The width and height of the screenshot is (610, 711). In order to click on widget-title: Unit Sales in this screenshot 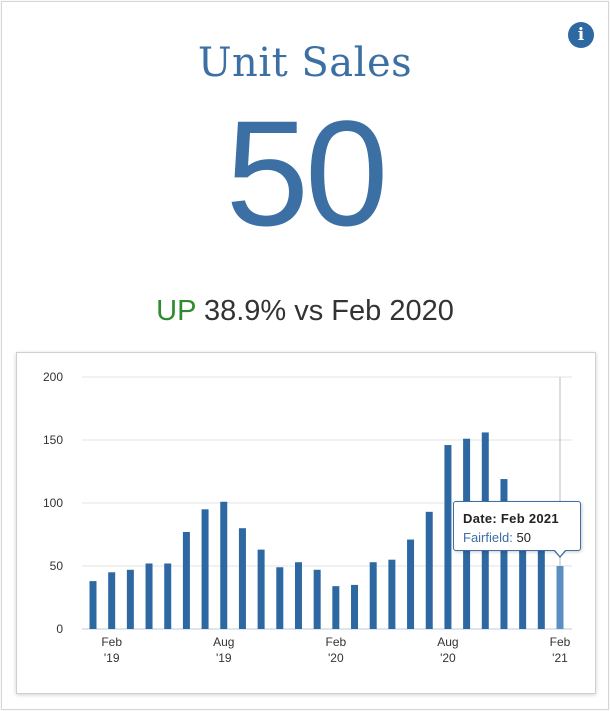, I will do `click(305, 63)`.